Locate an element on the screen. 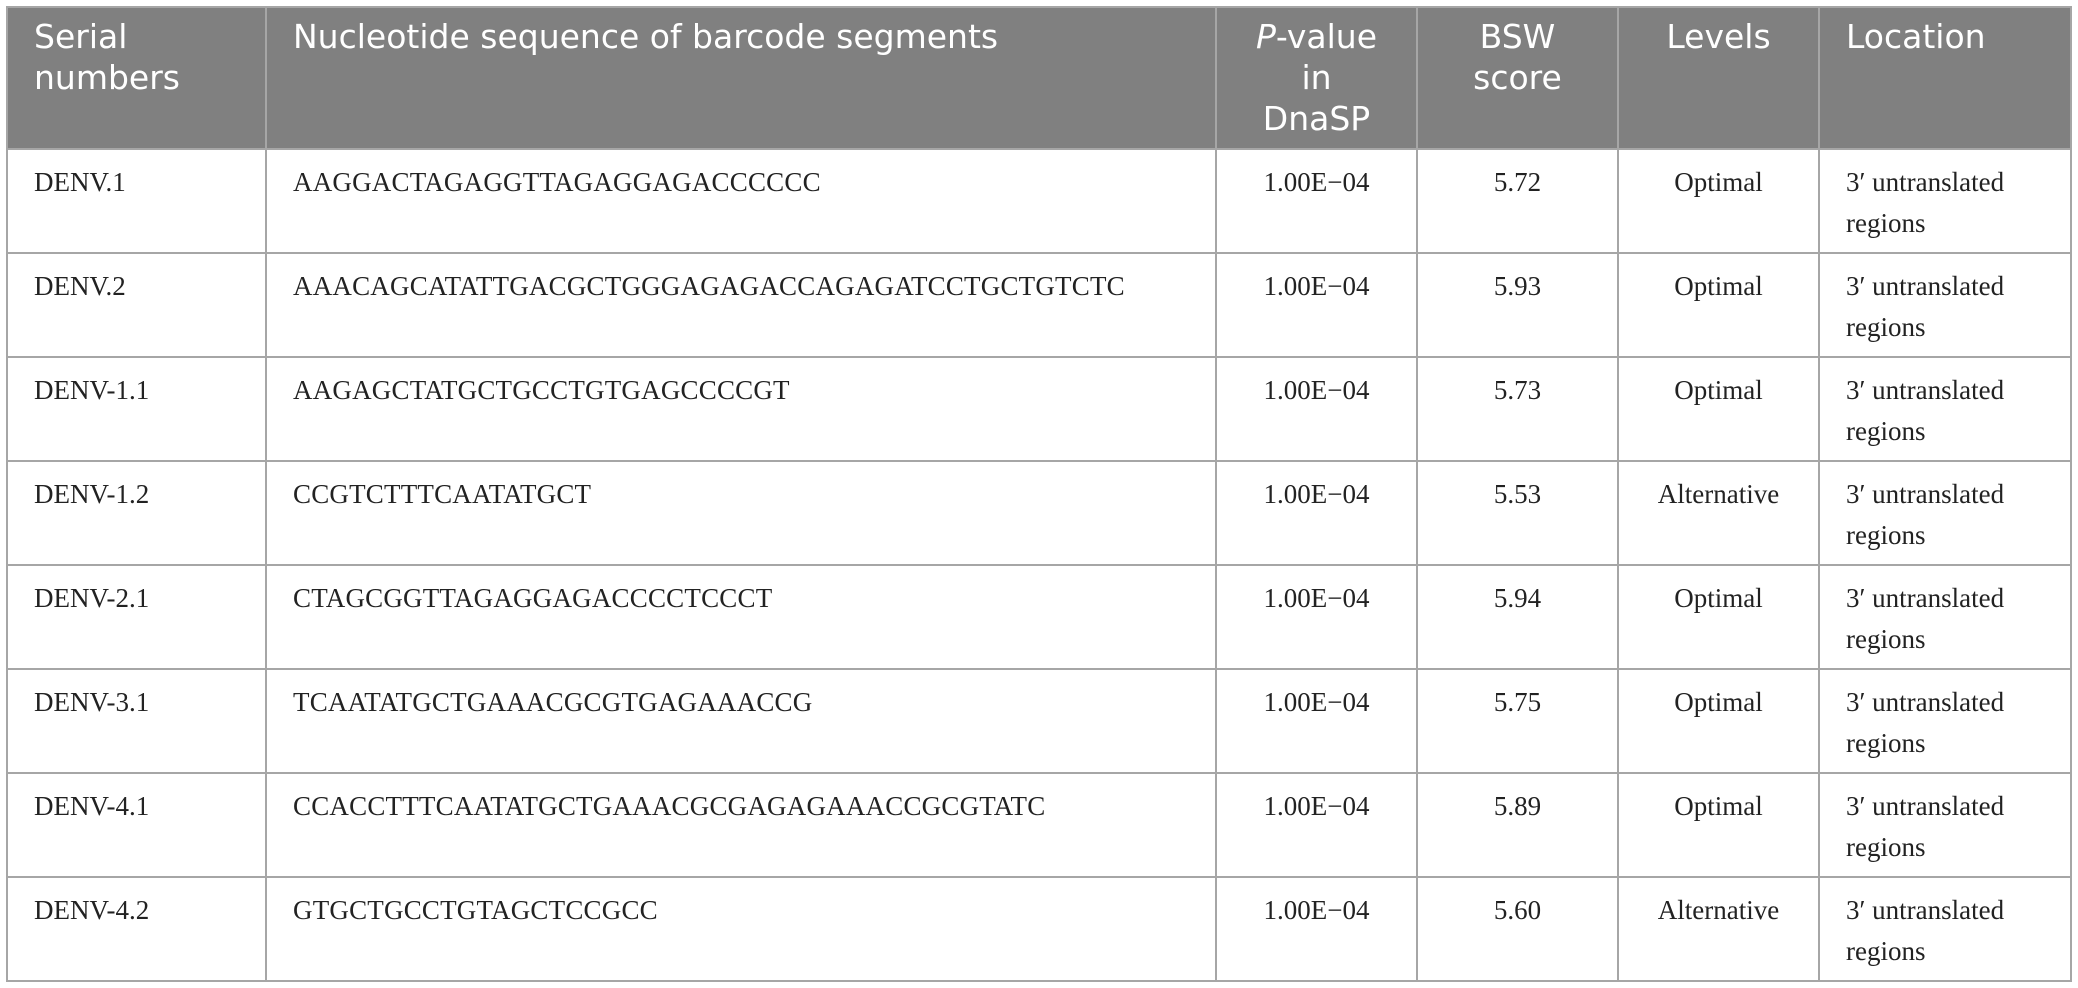 The width and height of the screenshot is (2078, 988). cell-serial: DENV-4.1 is located at coordinates (136, 825).